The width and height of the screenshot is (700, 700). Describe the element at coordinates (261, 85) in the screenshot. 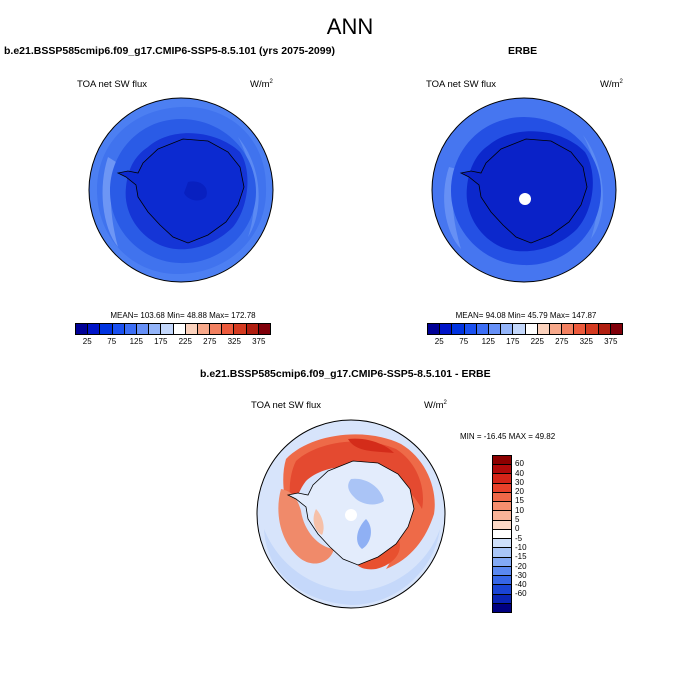

I see `model-units-label: W/m2` at that location.